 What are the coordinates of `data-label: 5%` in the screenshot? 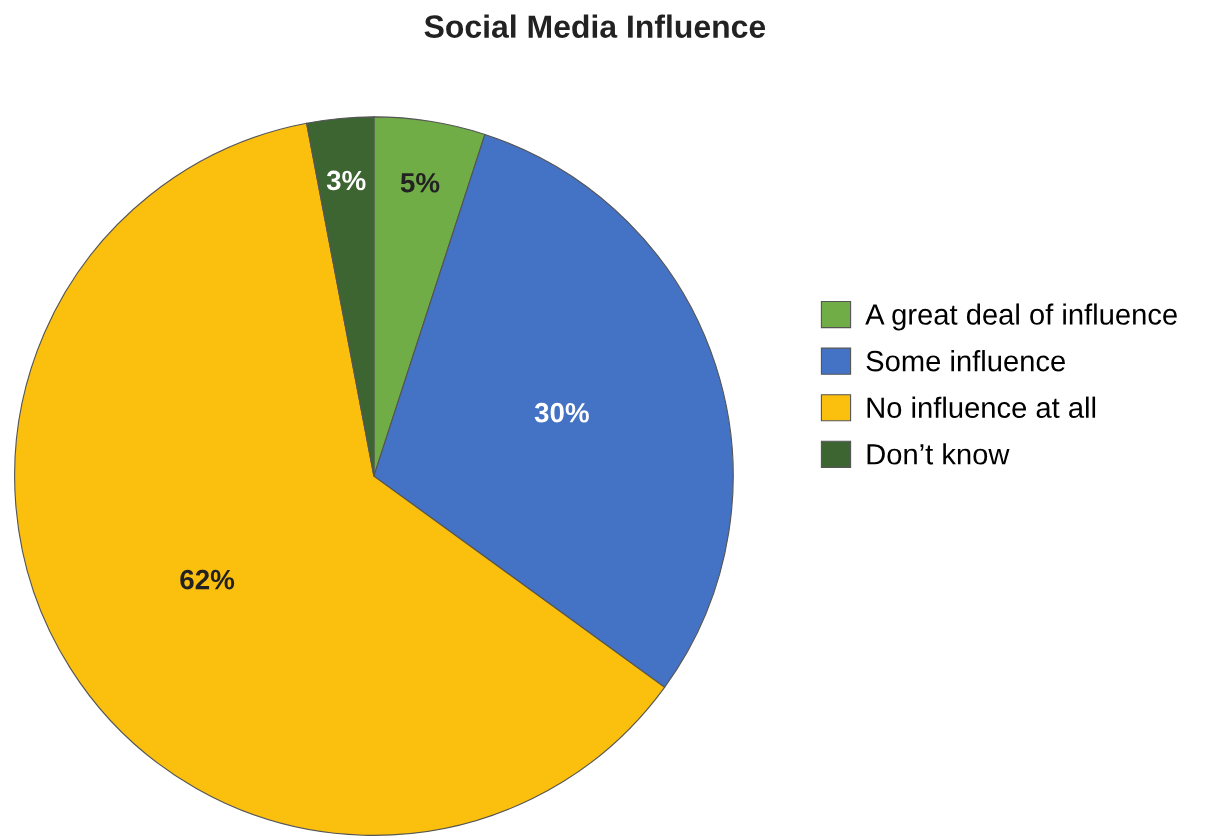 It's located at (420, 183).